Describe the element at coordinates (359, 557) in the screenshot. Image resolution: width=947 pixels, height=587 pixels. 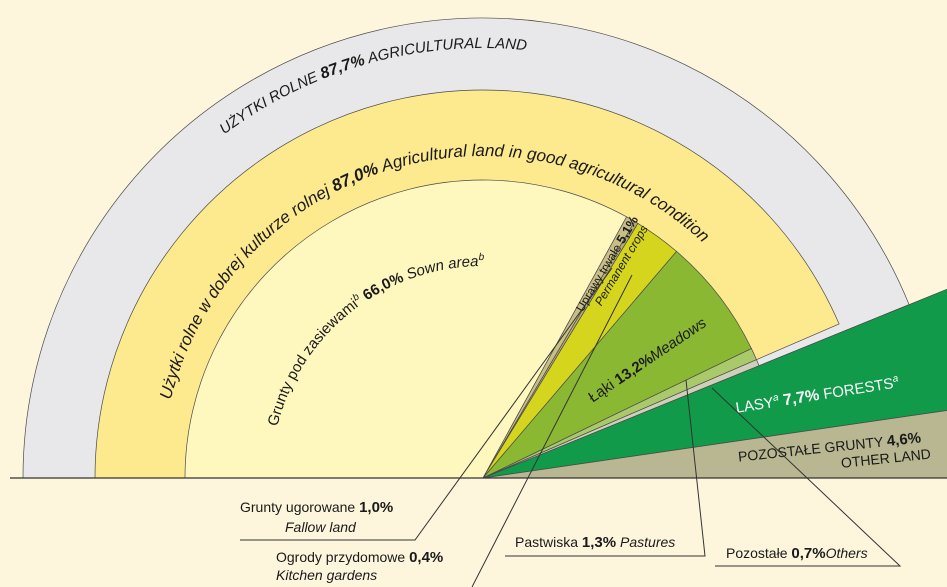
I see `kitchen-label: Ogrody przydomowe 0,4%` at that location.